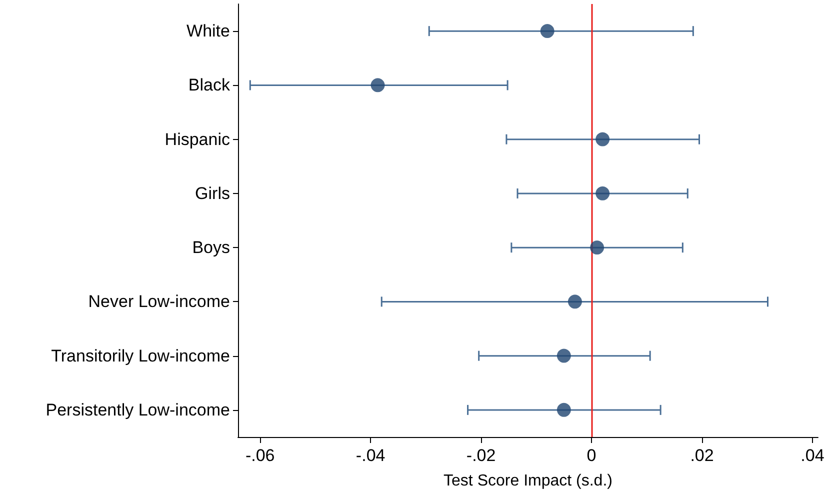  What do you see at coordinates (209, 85) in the screenshot?
I see `y-tick-label: Black` at bounding box center [209, 85].